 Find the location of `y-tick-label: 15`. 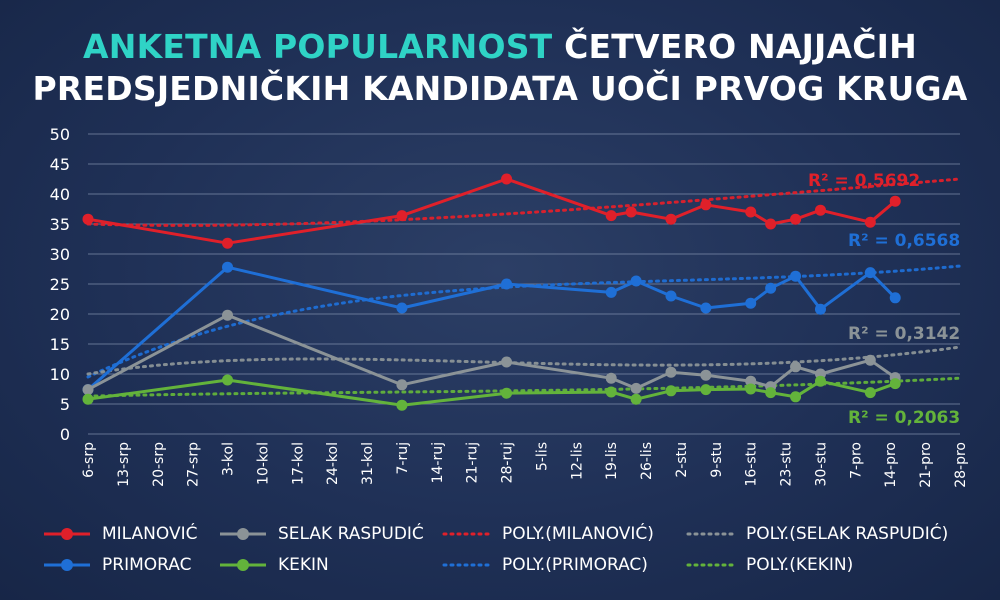

y-tick-label: 15 is located at coordinates (60, 344).